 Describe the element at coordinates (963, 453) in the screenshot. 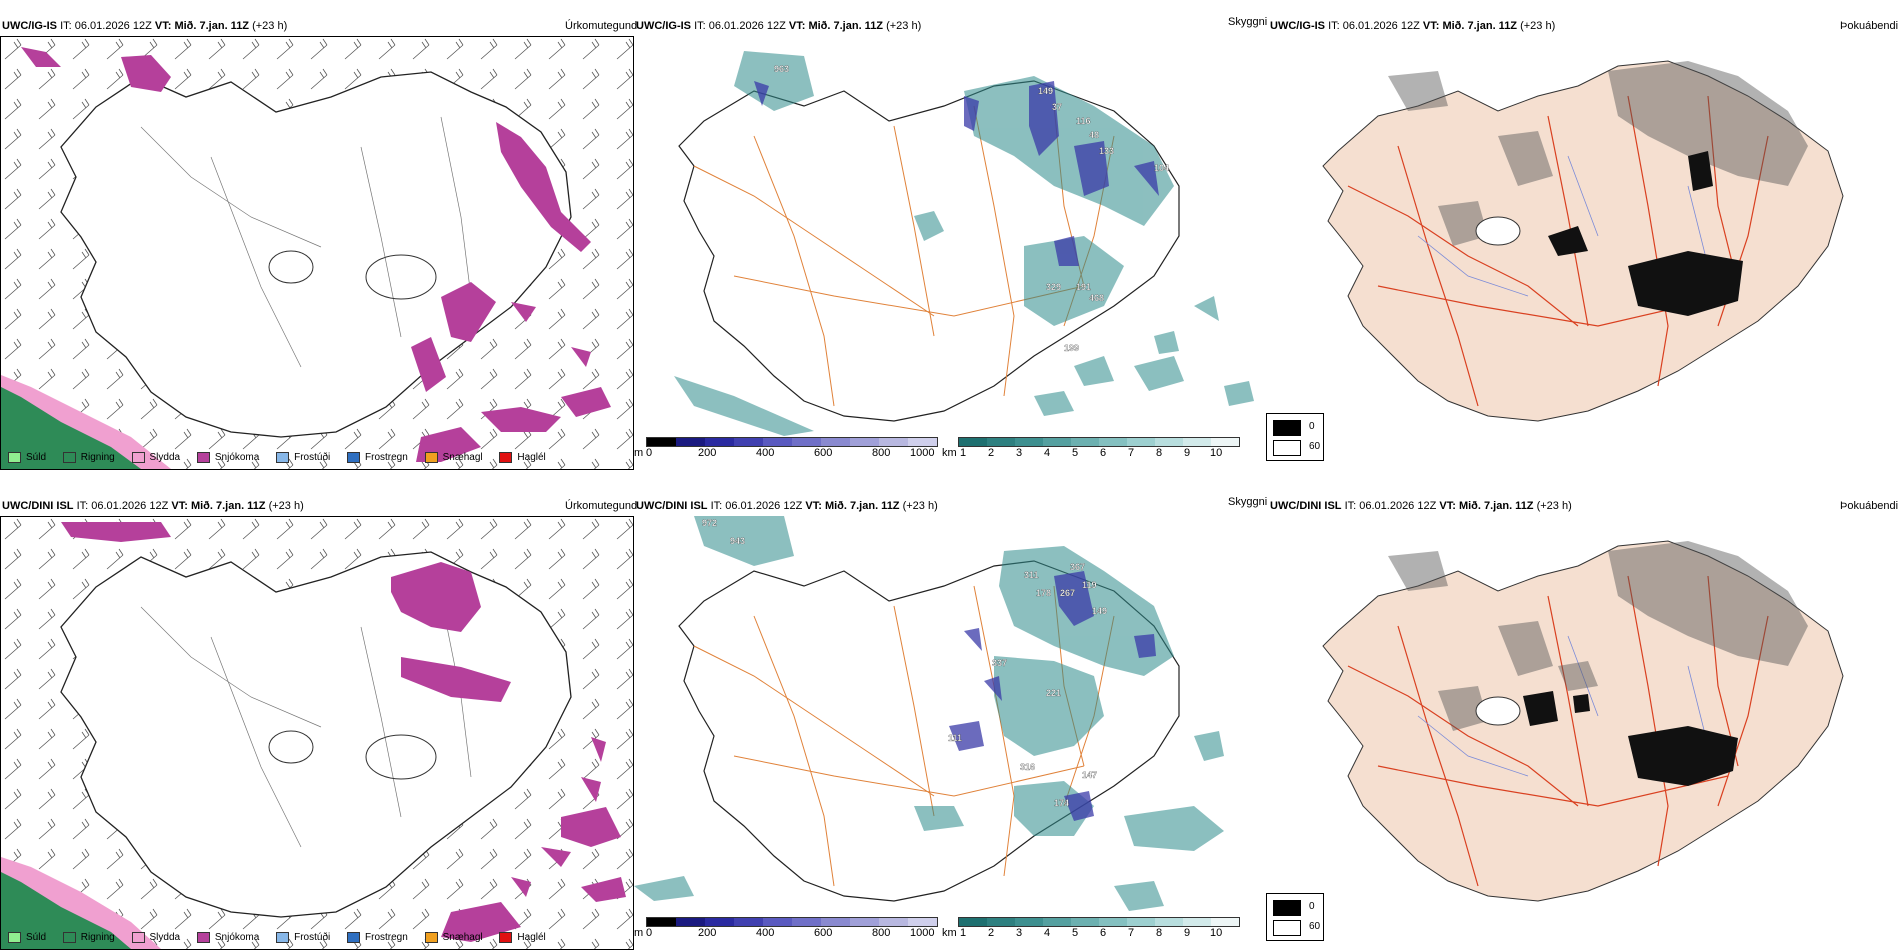

I see `colorbar-tick: 1` at that location.